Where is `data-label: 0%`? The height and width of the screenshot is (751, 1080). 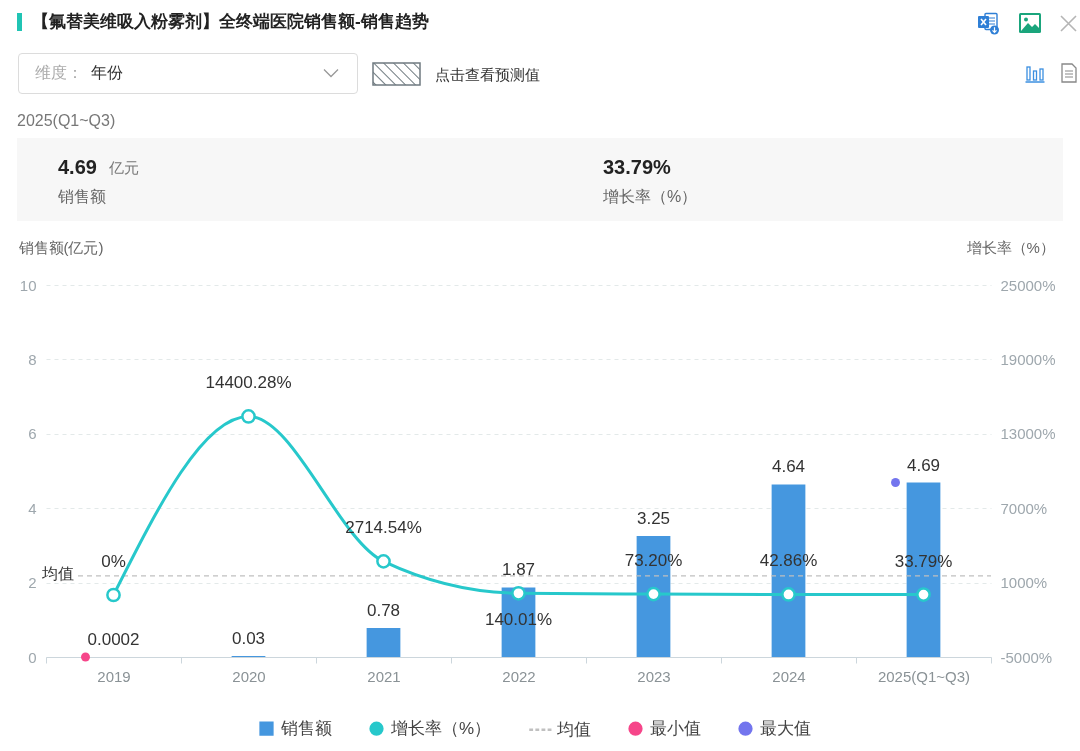 data-label: 0% is located at coordinates (113, 561).